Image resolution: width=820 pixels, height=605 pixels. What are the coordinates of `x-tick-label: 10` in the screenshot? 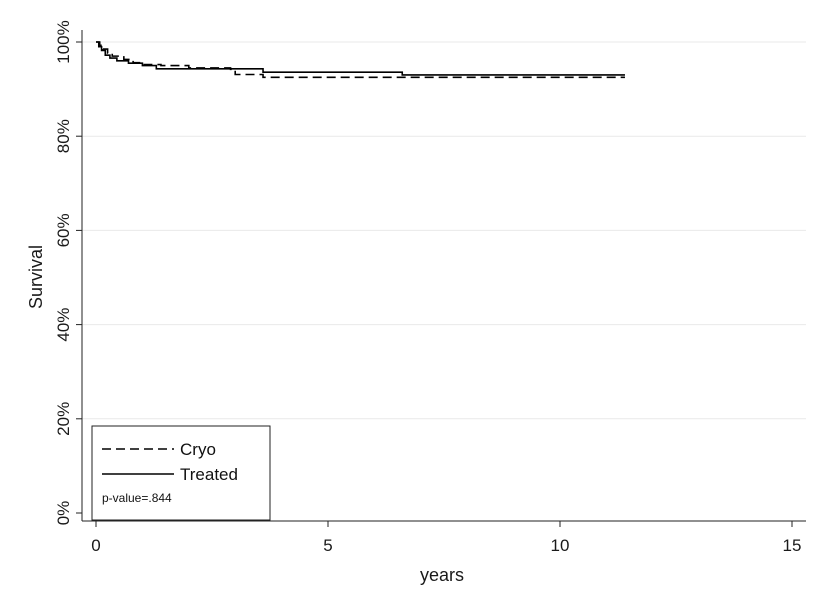 It's located at (560, 545).